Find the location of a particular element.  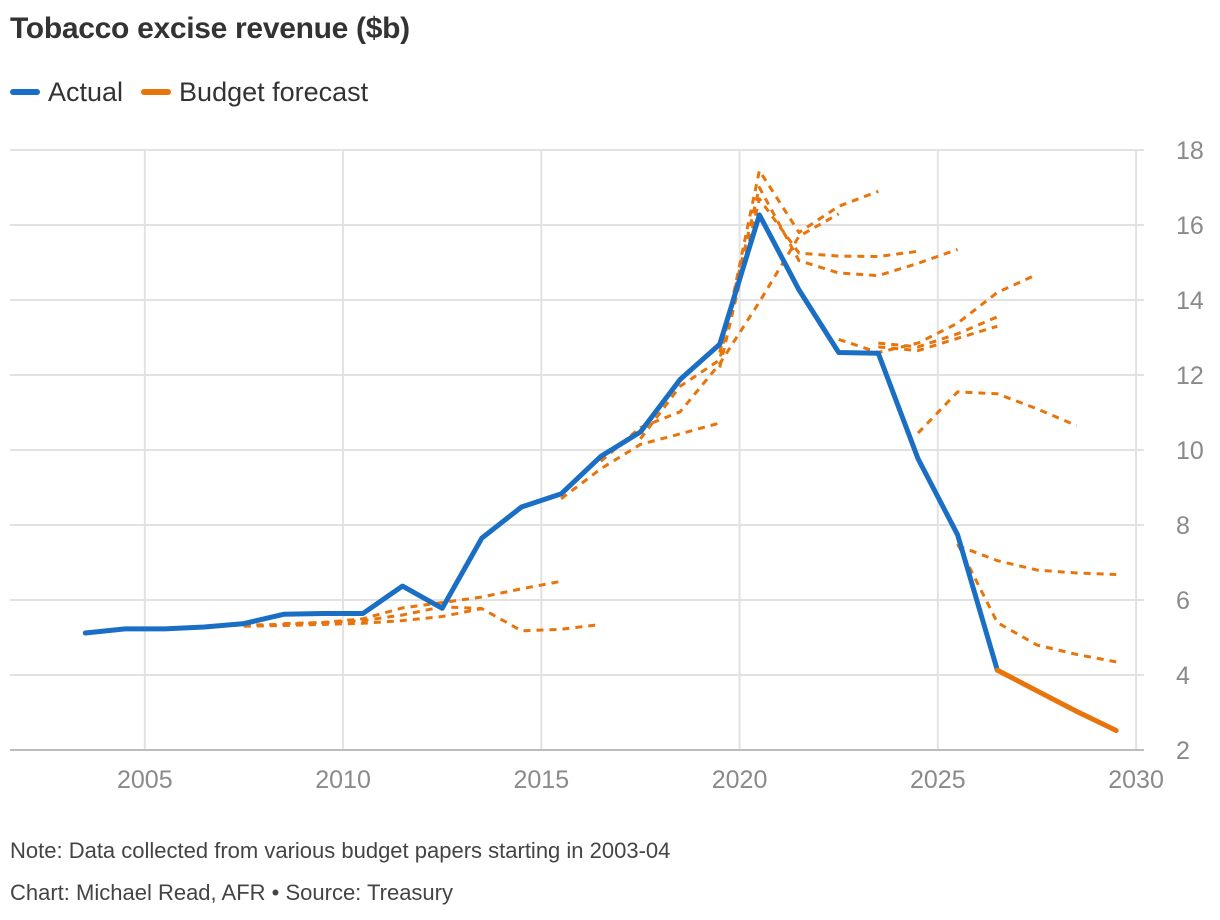

legend-swatch-budget-forecast is located at coordinates (156, 92).